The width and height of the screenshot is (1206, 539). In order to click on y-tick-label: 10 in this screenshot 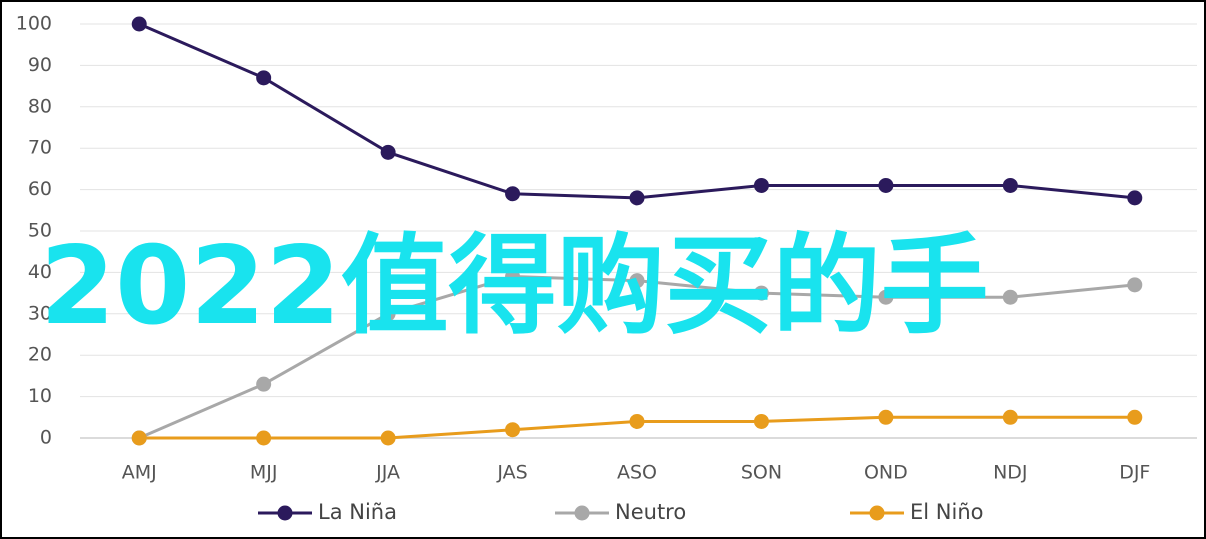, I will do `click(40, 396)`.